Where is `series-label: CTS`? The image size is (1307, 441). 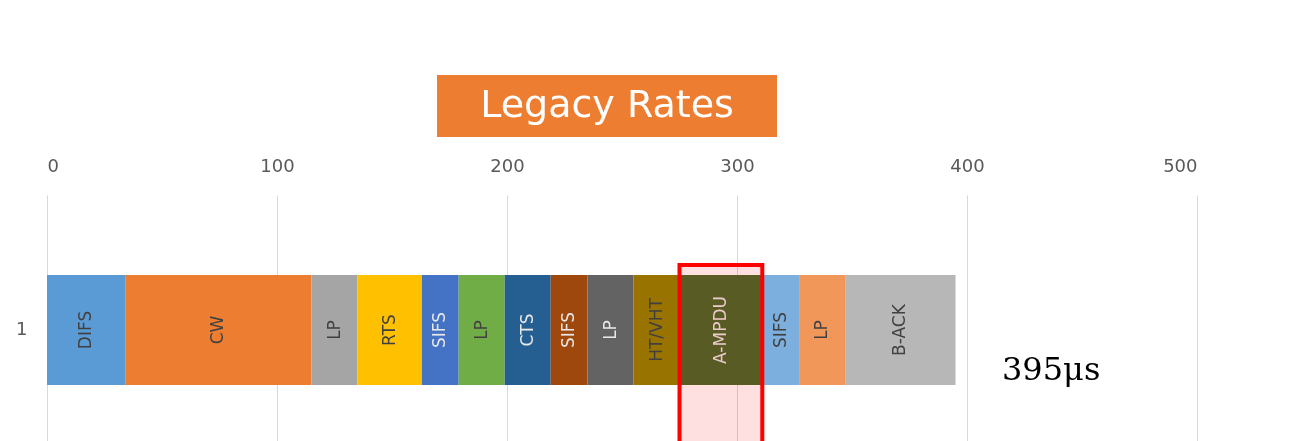
series-label: CTS is located at coordinates (526, 330).